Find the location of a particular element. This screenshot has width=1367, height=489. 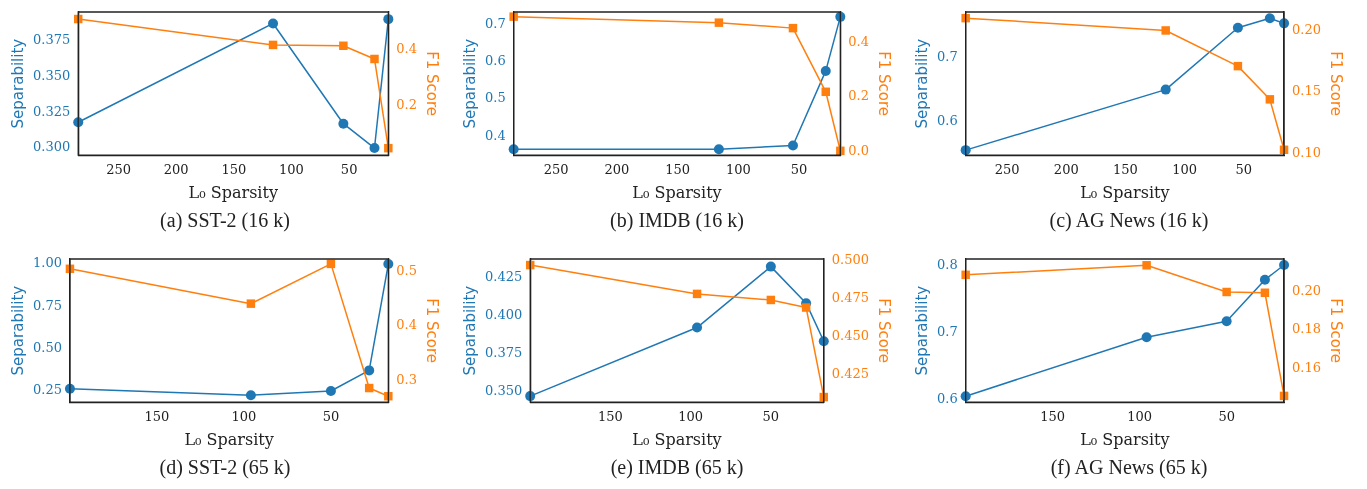

y2-tick-label: 0.475 is located at coordinates (850, 297).